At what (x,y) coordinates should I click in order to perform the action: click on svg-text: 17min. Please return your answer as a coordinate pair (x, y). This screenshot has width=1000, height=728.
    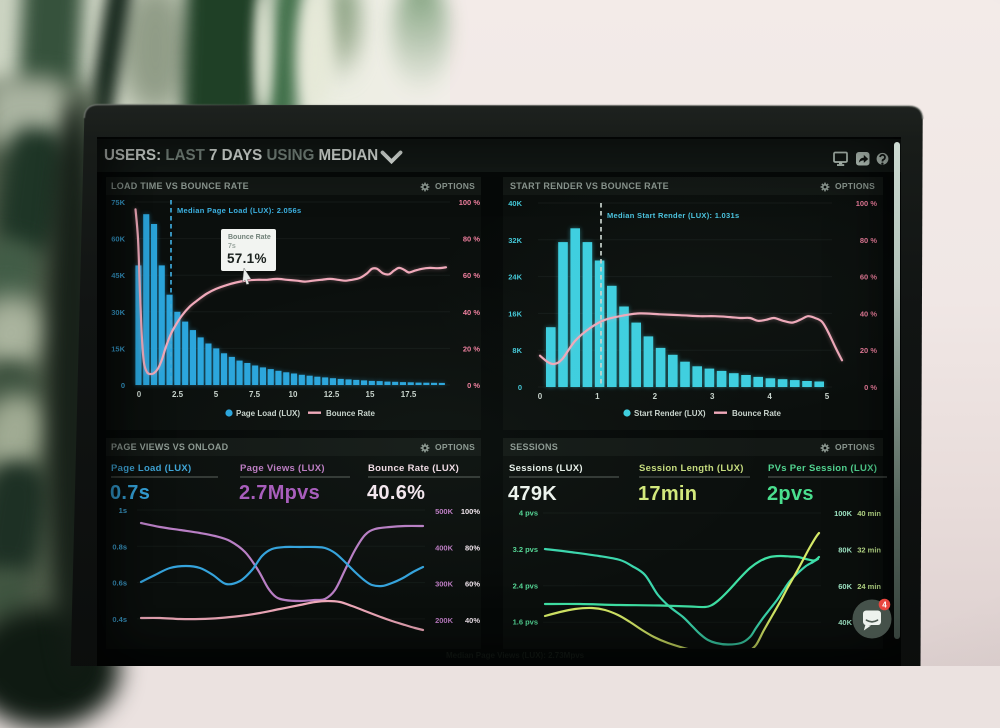
    Looking at the image, I should click on (667, 494).